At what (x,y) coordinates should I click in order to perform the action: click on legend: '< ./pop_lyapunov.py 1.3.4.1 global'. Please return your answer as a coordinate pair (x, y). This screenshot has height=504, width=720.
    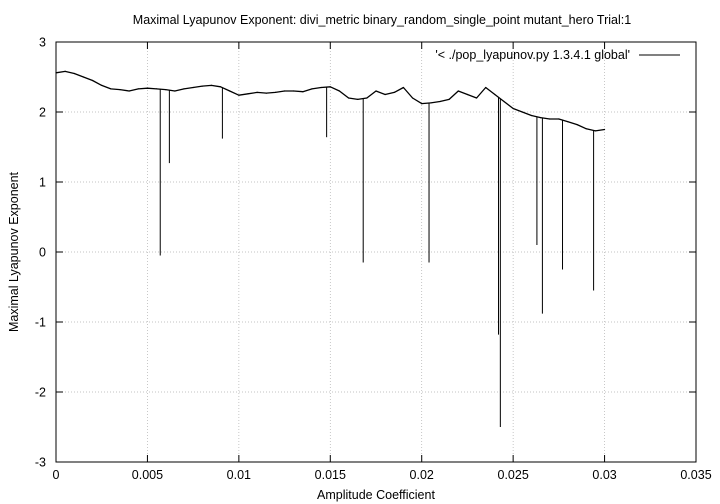
    Looking at the image, I should click on (557, 55).